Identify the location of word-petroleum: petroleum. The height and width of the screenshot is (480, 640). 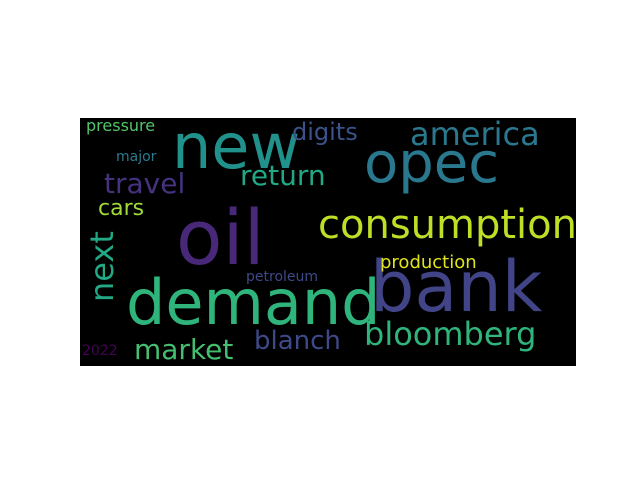
(282, 277).